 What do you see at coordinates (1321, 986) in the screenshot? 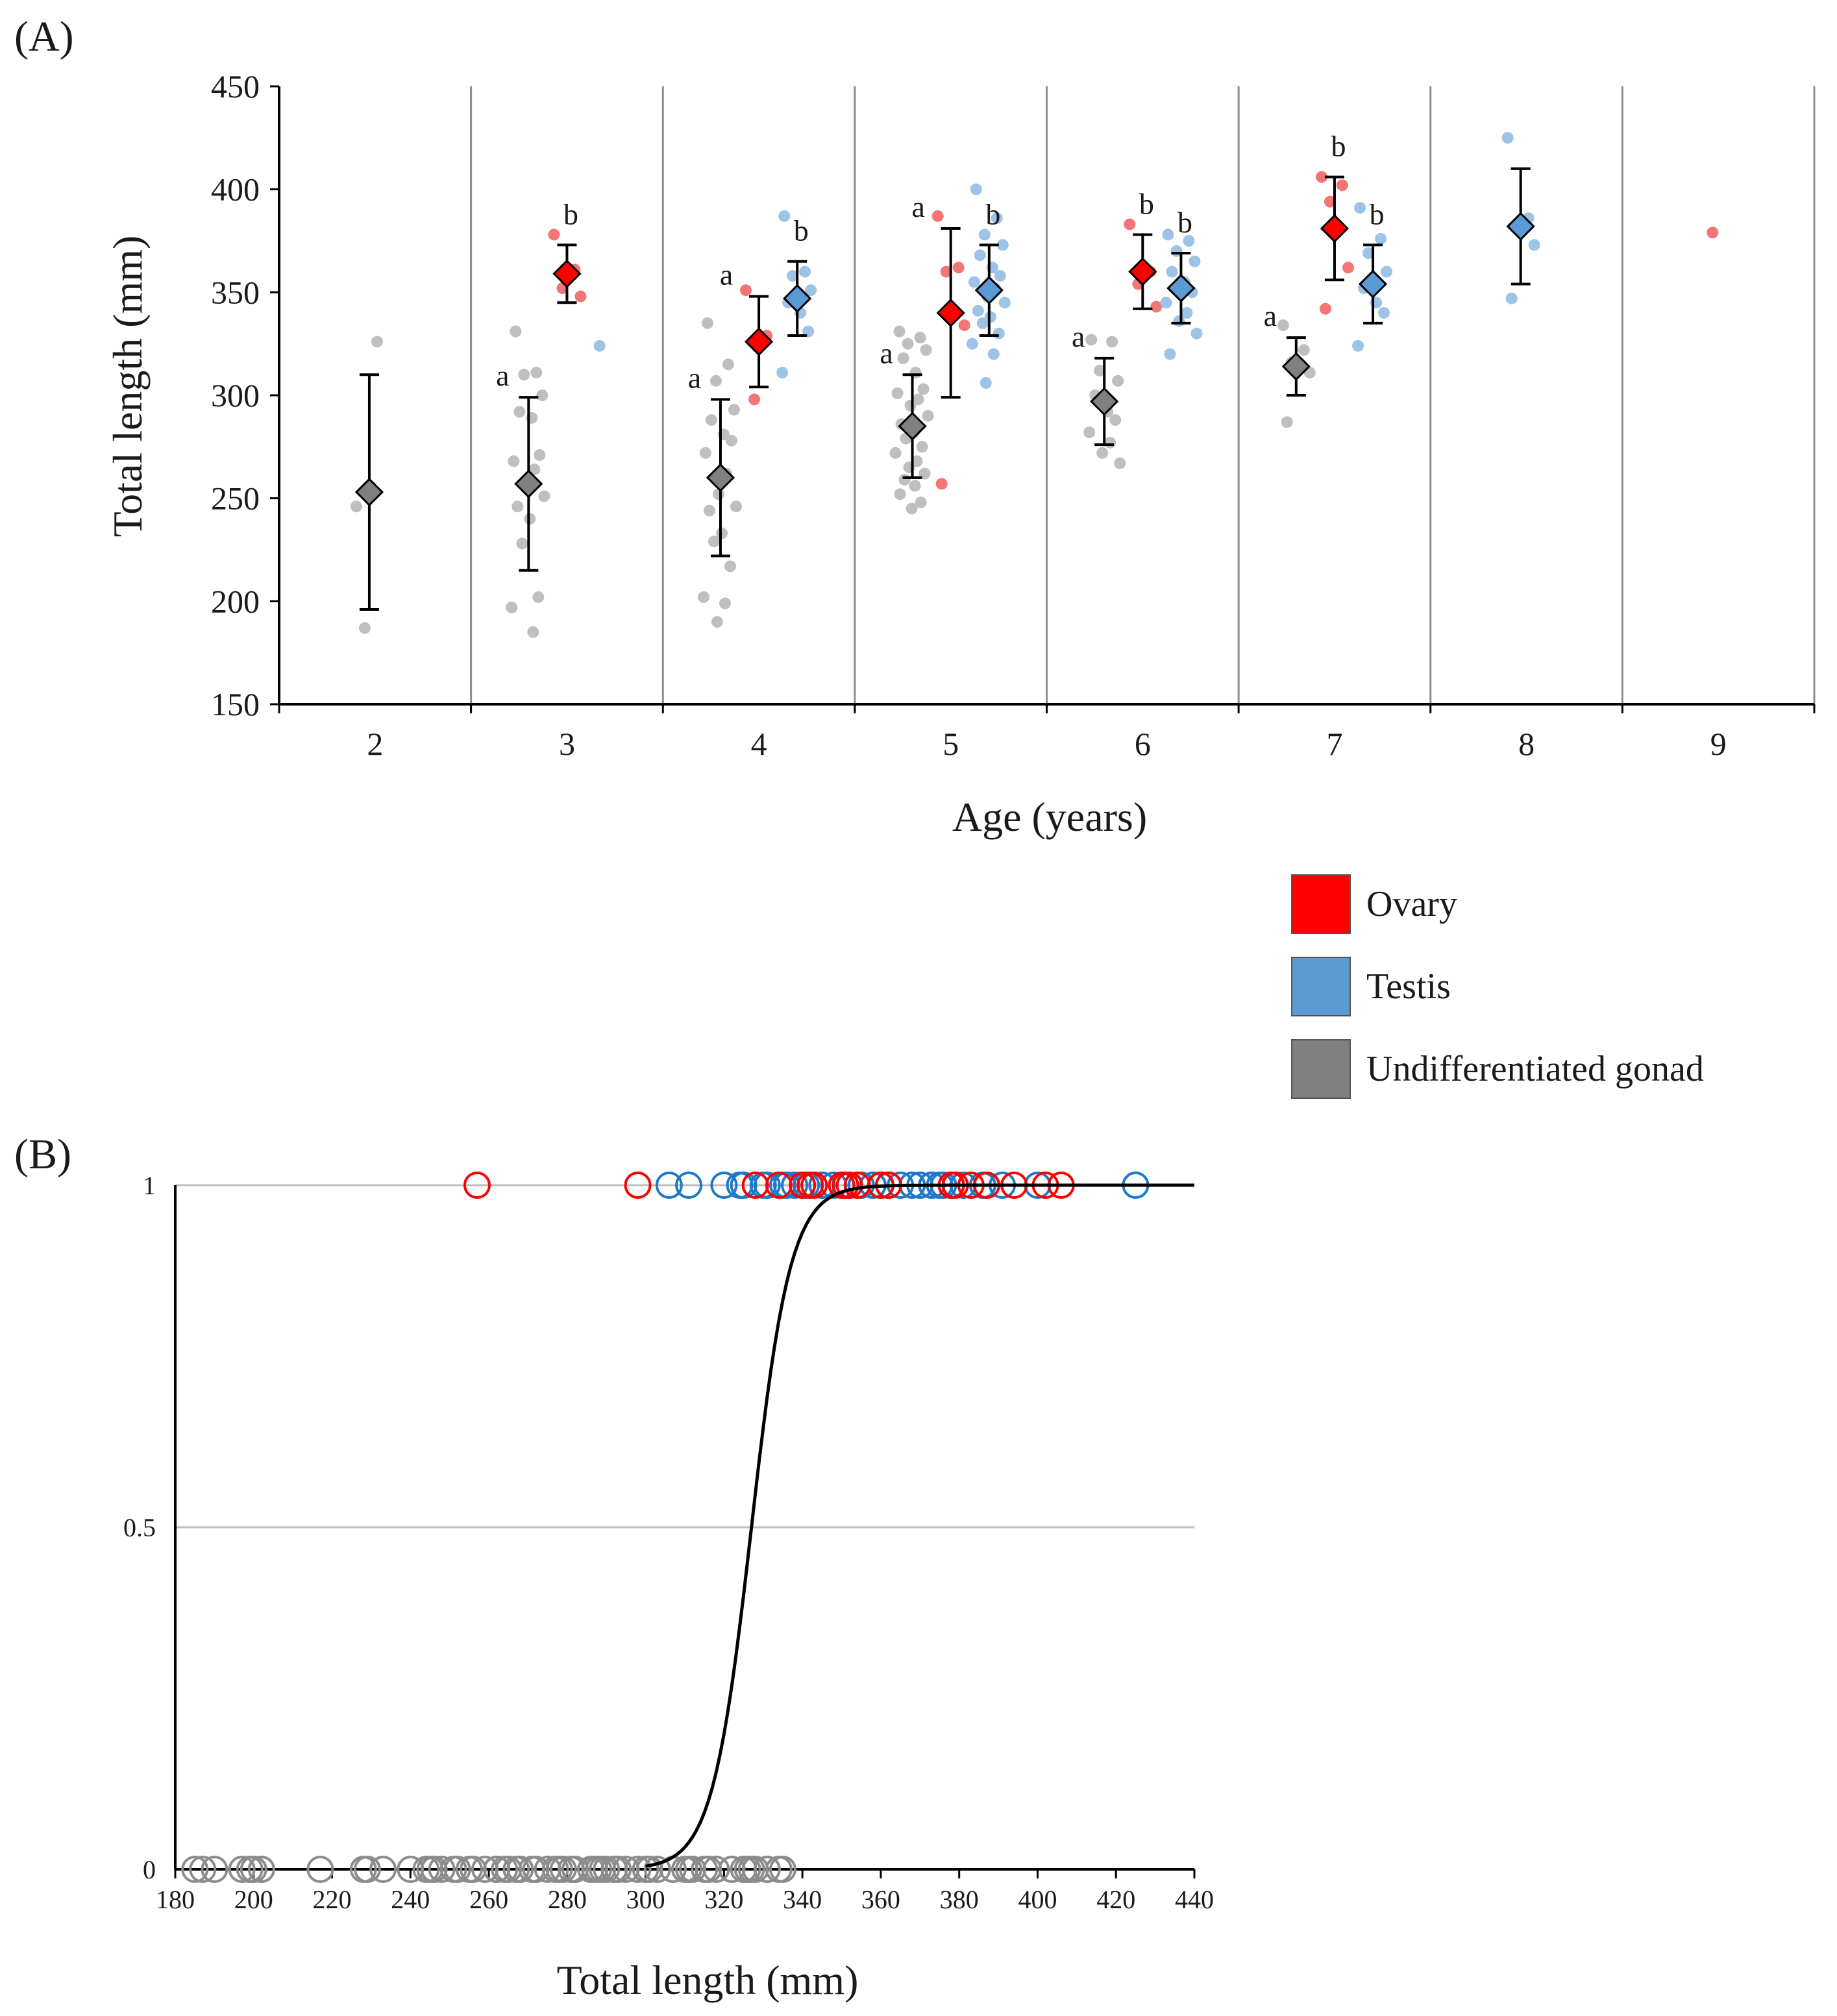
I see `legend-swatch-testis` at bounding box center [1321, 986].